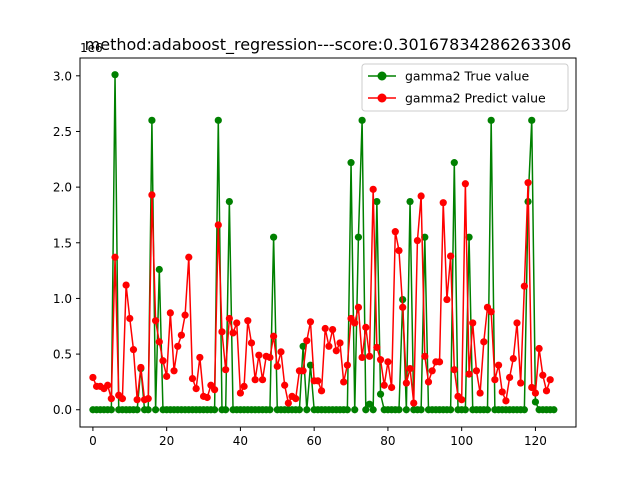 The height and width of the screenshot is (484, 640). Describe the element at coordinates (461, 441) in the screenshot. I see `x-tick-label: 100` at that location.